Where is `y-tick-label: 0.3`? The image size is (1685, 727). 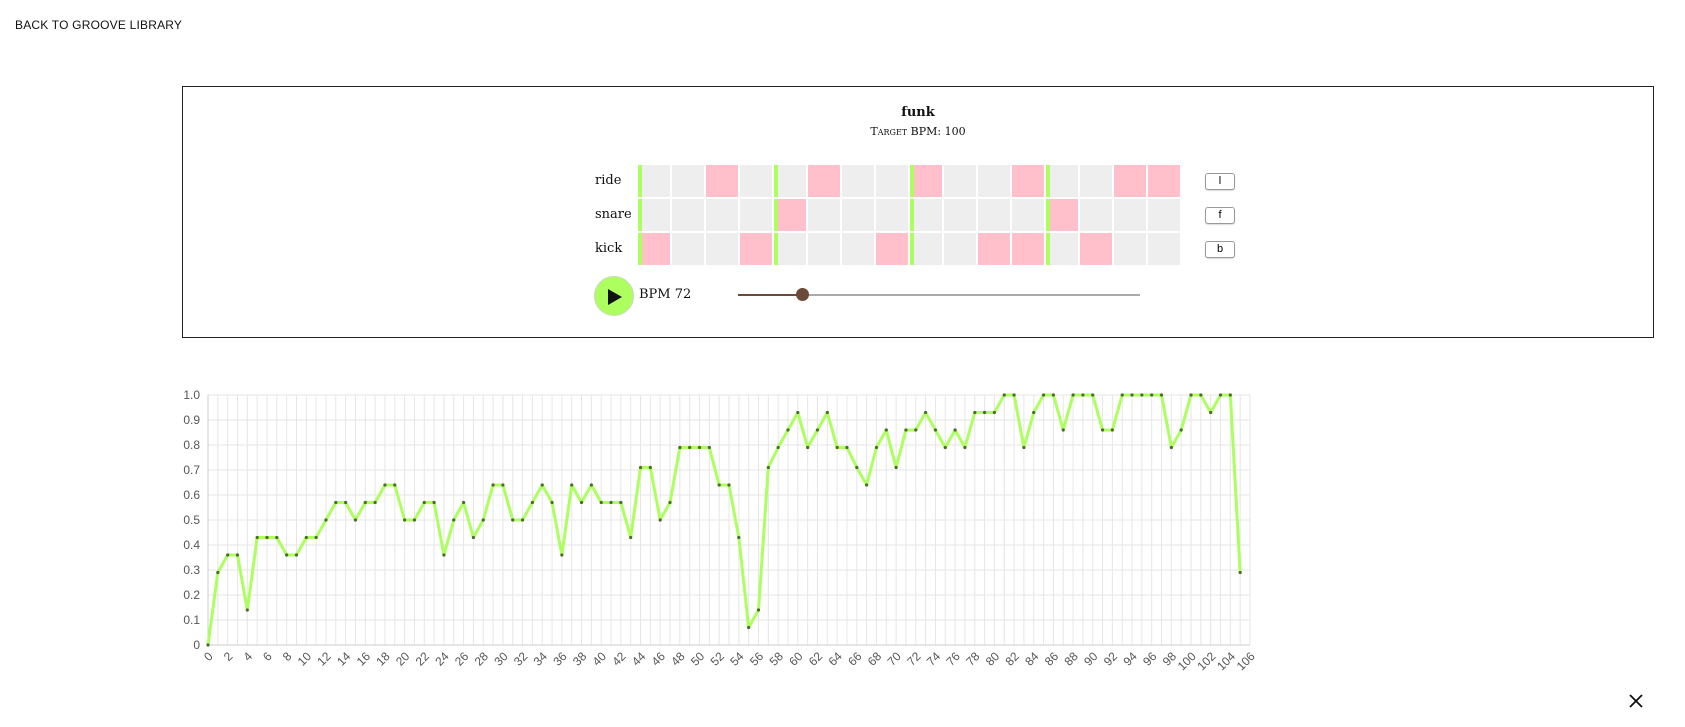 y-tick-label: 0.3 is located at coordinates (191, 570).